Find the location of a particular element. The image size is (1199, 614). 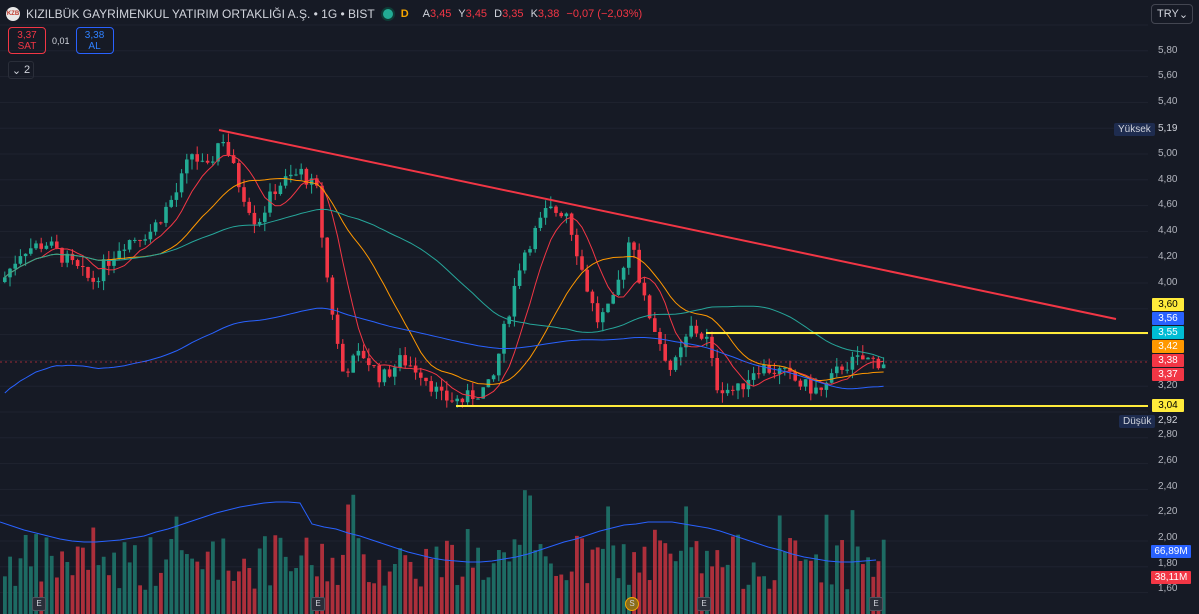

currency-select: TRY ⌄ is located at coordinates (1172, 14).